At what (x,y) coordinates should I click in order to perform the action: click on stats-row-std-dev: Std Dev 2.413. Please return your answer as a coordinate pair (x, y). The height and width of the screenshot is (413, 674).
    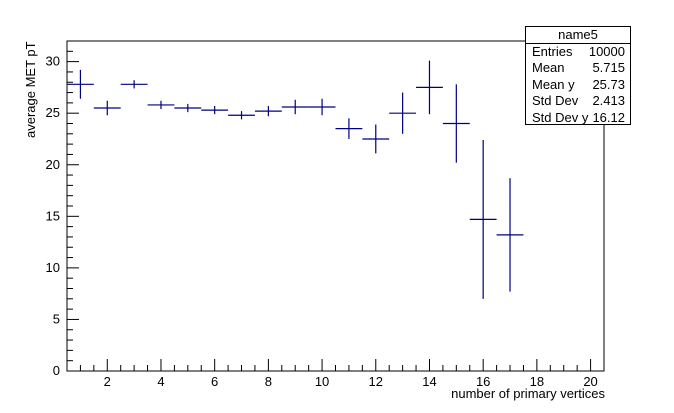
    Looking at the image, I should click on (578, 101).